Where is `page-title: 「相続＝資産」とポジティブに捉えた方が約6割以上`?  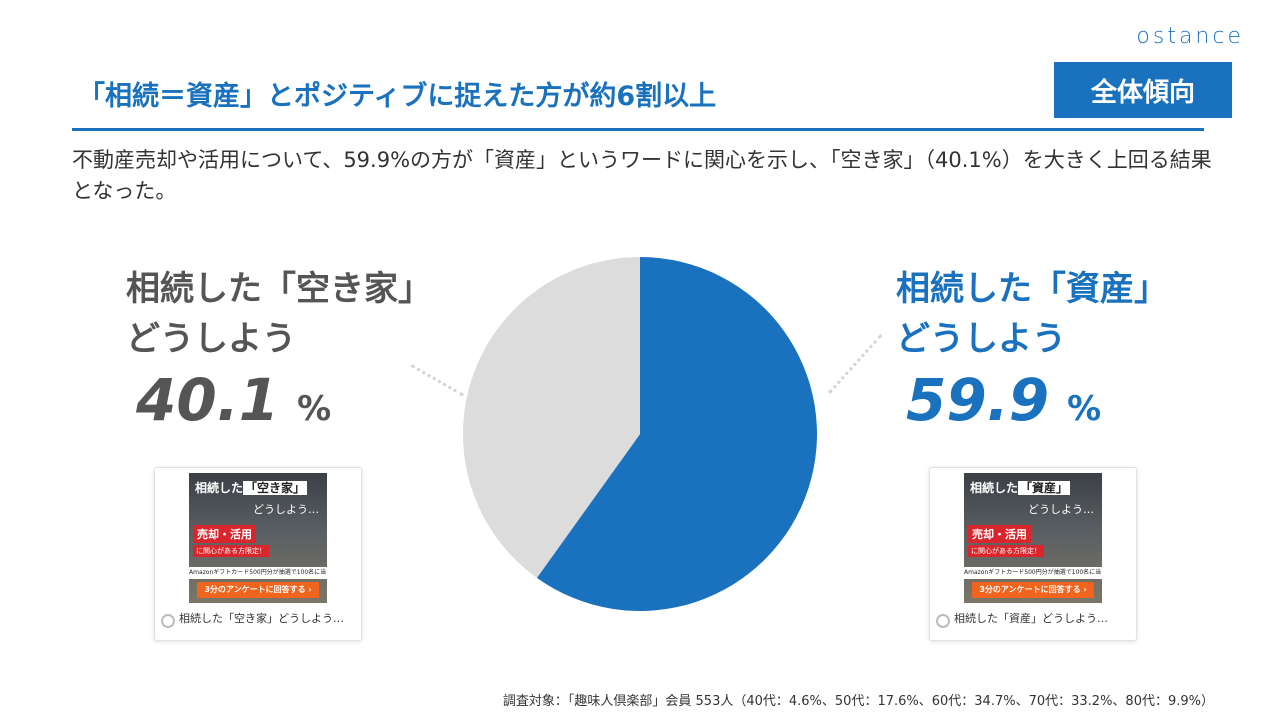 page-title: 「相続＝資産」とポジティブに捉えた方が約6割以上 is located at coordinates (397, 96).